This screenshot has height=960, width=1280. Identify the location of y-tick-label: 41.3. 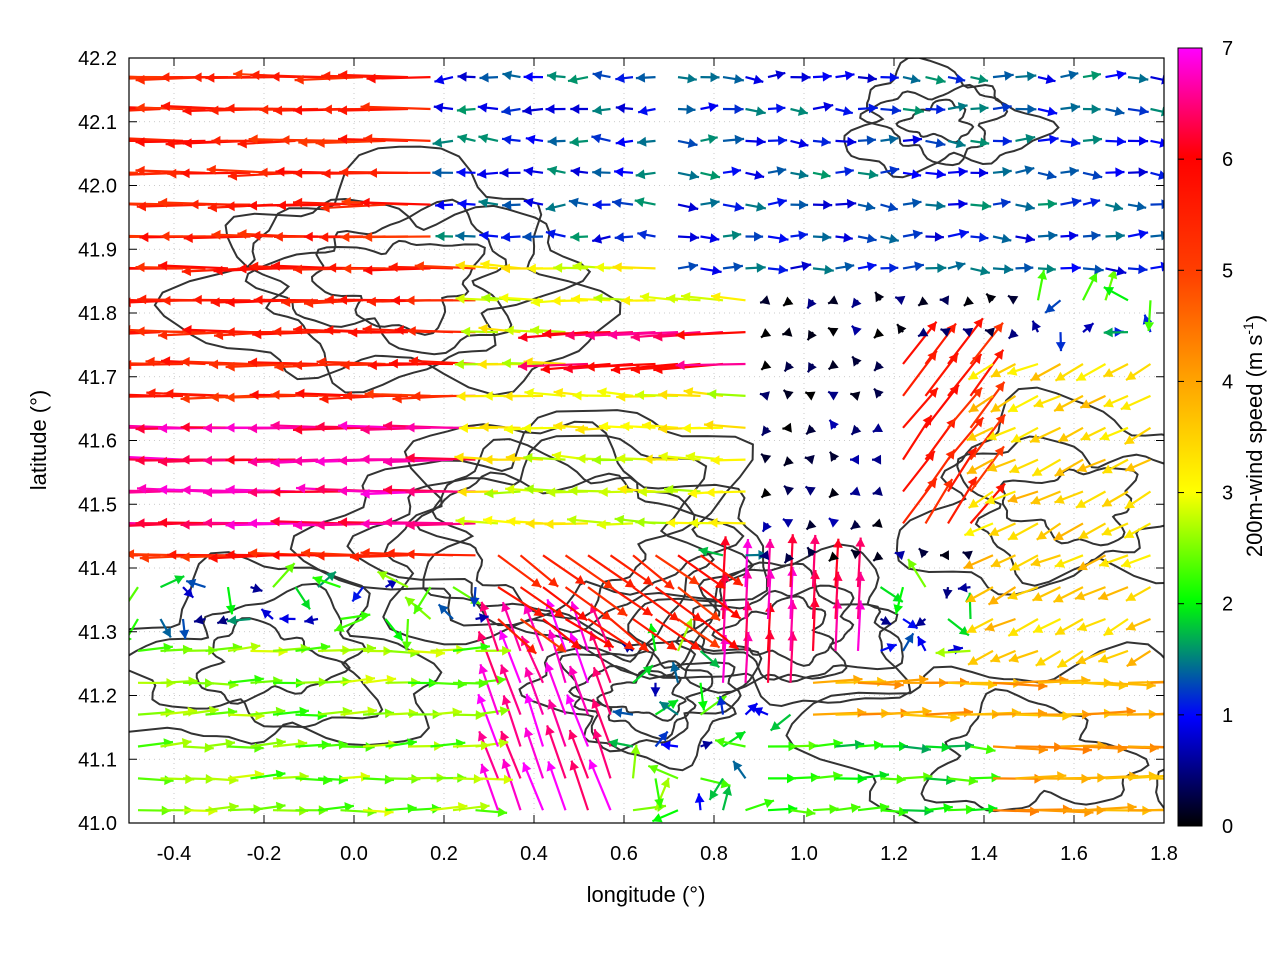
(97, 633).